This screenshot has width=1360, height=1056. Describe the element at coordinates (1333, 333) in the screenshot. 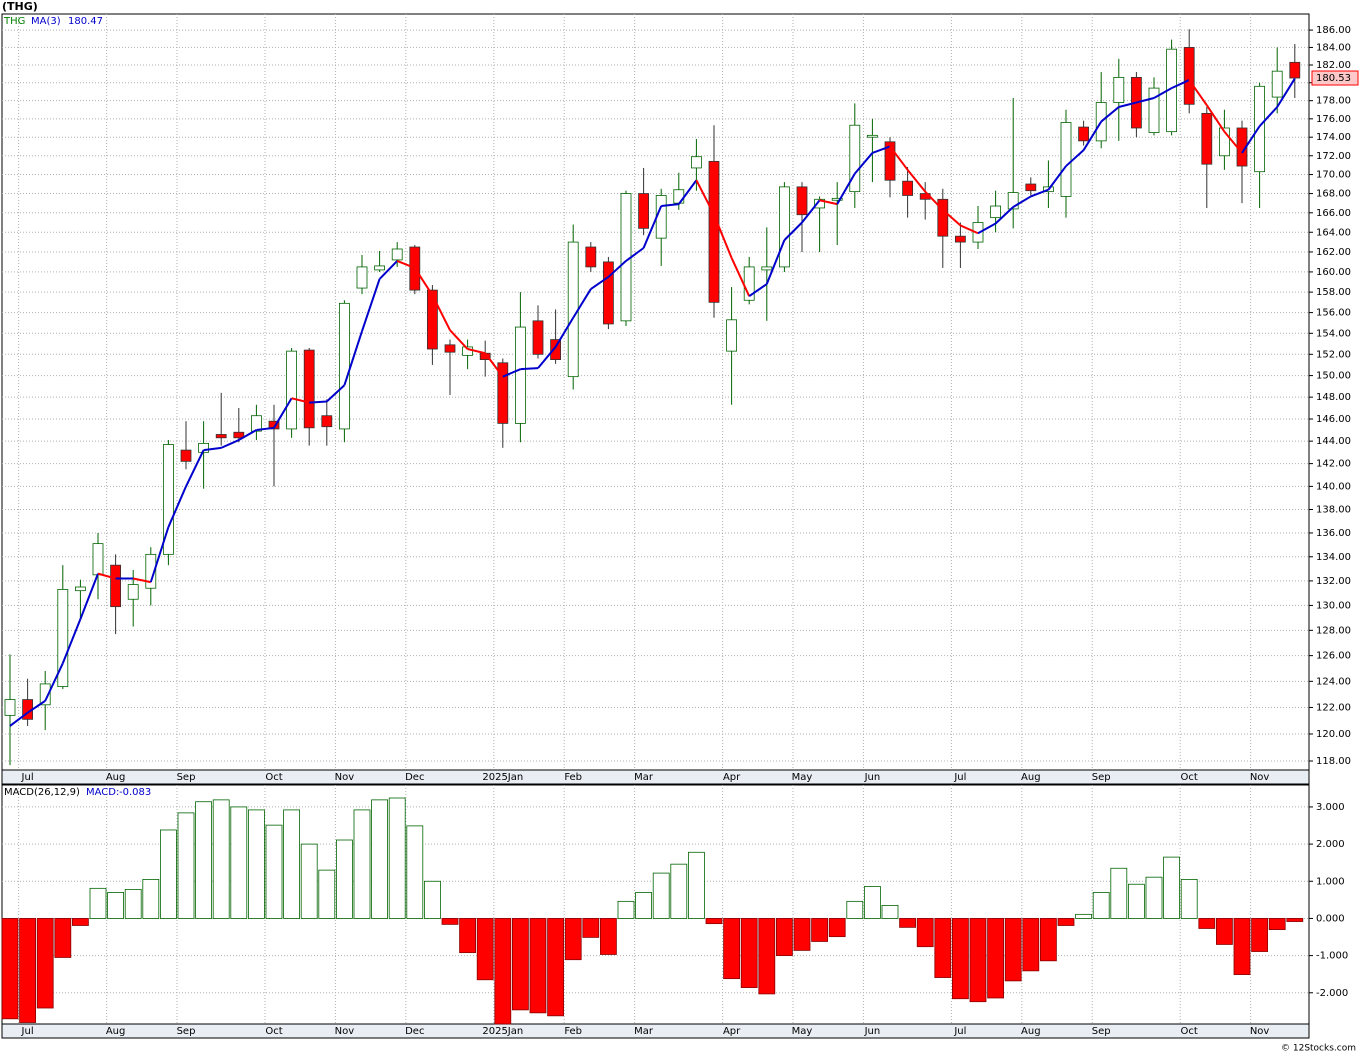

I see `y-tick-label: 154.00` at that location.